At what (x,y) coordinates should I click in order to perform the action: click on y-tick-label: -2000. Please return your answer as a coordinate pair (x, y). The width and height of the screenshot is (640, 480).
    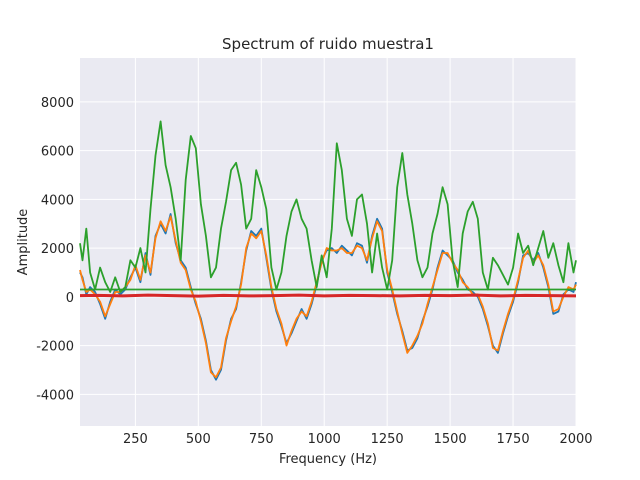
    Looking at the image, I should click on (55, 347).